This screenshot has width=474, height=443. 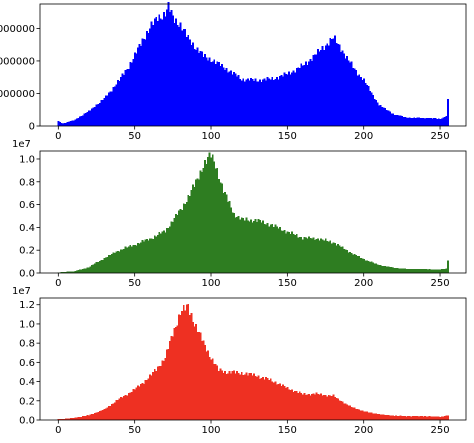 I want to click on red-channel-x-tick-label: 200, so click(x=363, y=430).